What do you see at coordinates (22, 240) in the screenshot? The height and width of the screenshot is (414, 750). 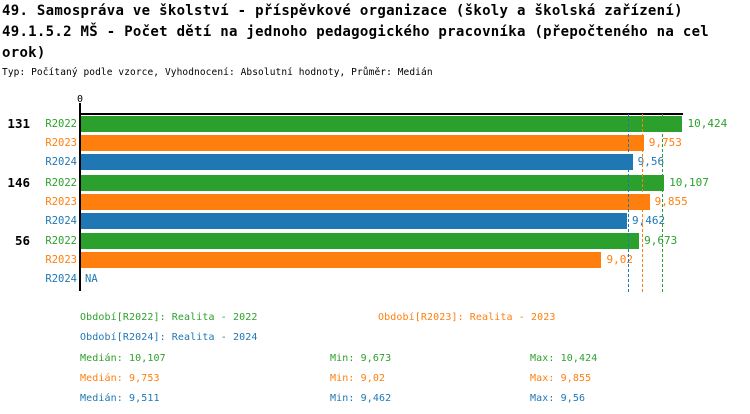 I see `group-label-56: 56` at bounding box center [22, 240].